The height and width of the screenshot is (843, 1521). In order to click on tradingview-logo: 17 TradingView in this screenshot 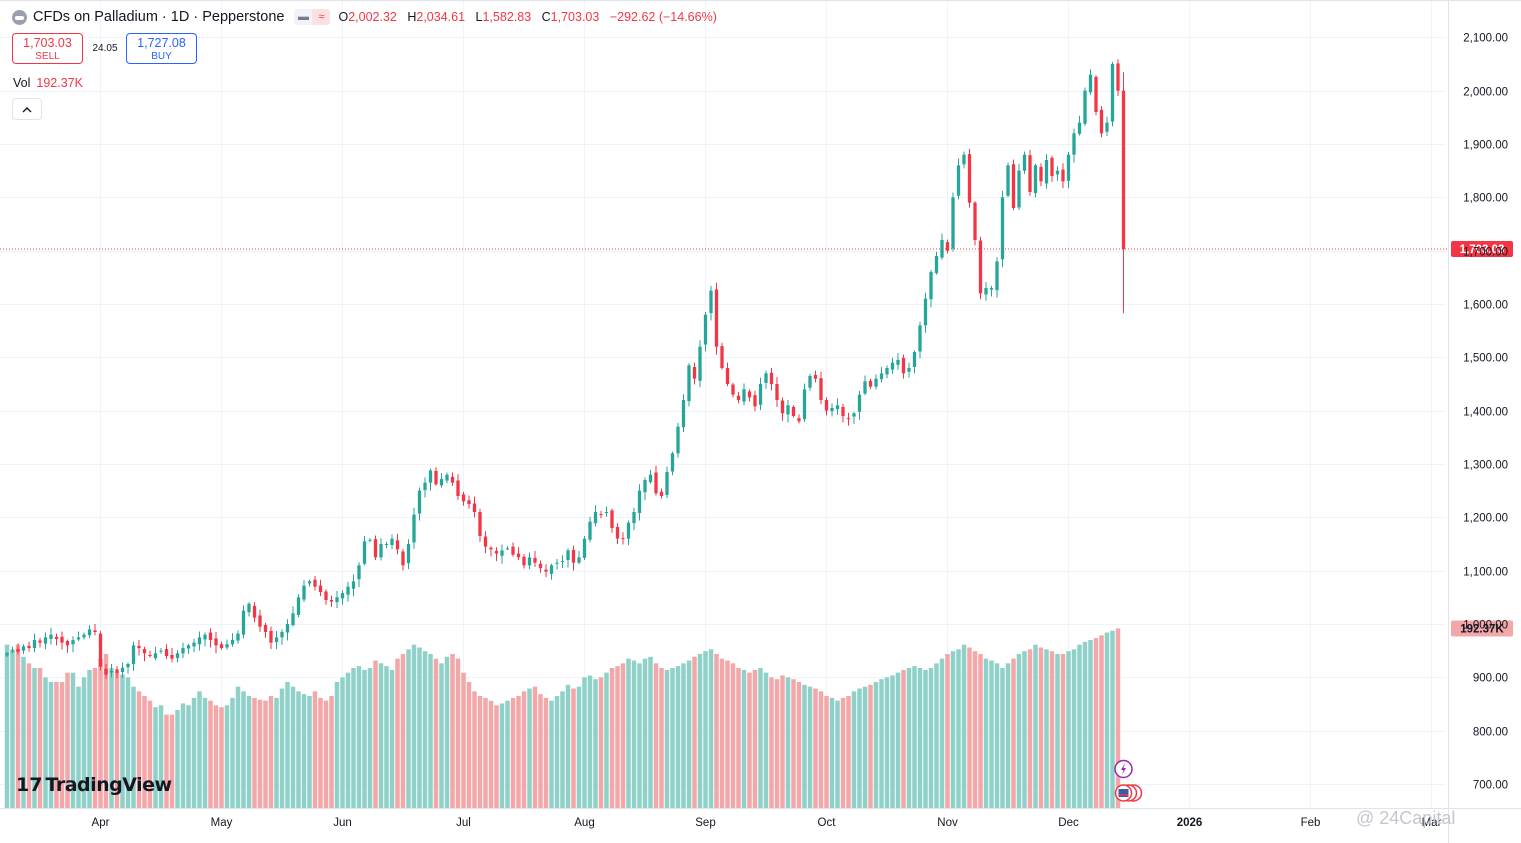, I will do `click(94, 785)`.